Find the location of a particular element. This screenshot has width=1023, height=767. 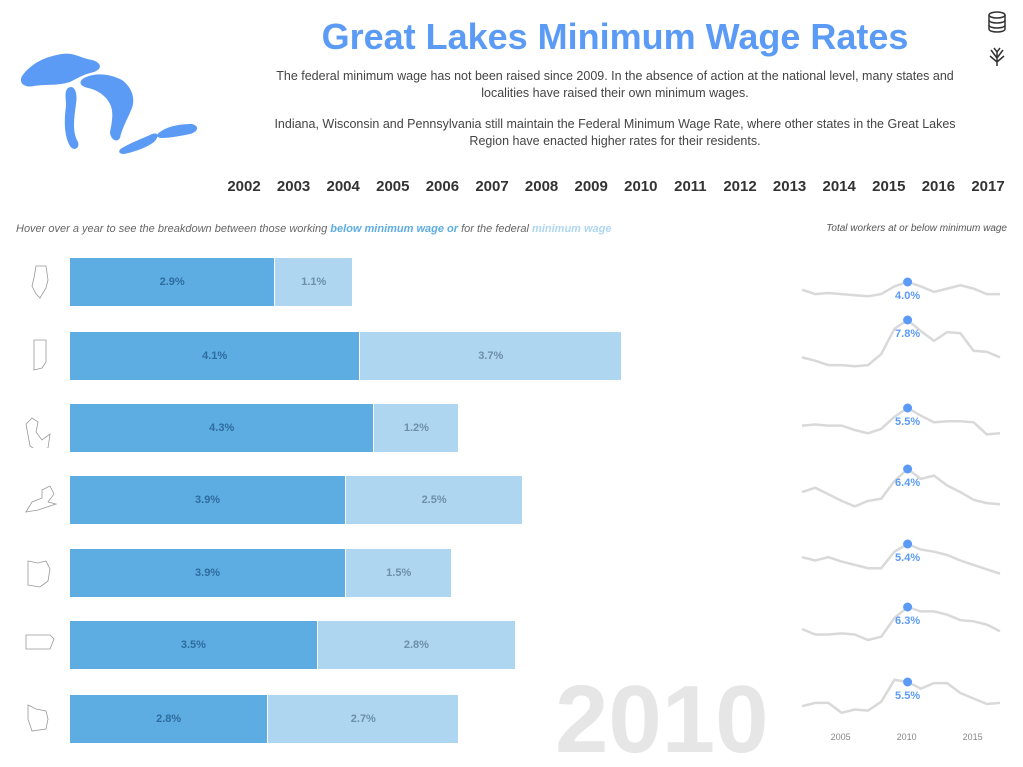

minimum-wage-bar: 2.8% is located at coordinates (416, 645).